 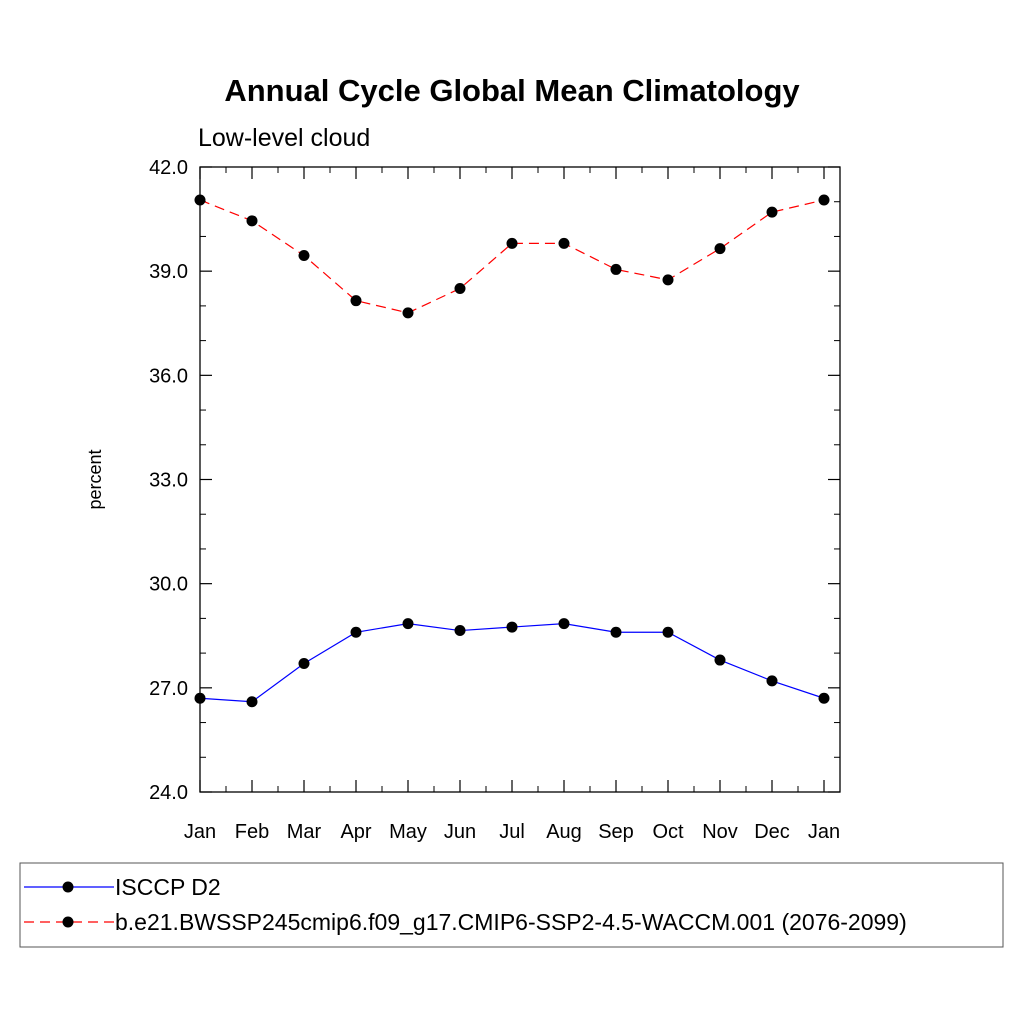 What do you see at coordinates (720, 832) in the screenshot?
I see `x-tick-label: Nov` at bounding box center [720, 832].